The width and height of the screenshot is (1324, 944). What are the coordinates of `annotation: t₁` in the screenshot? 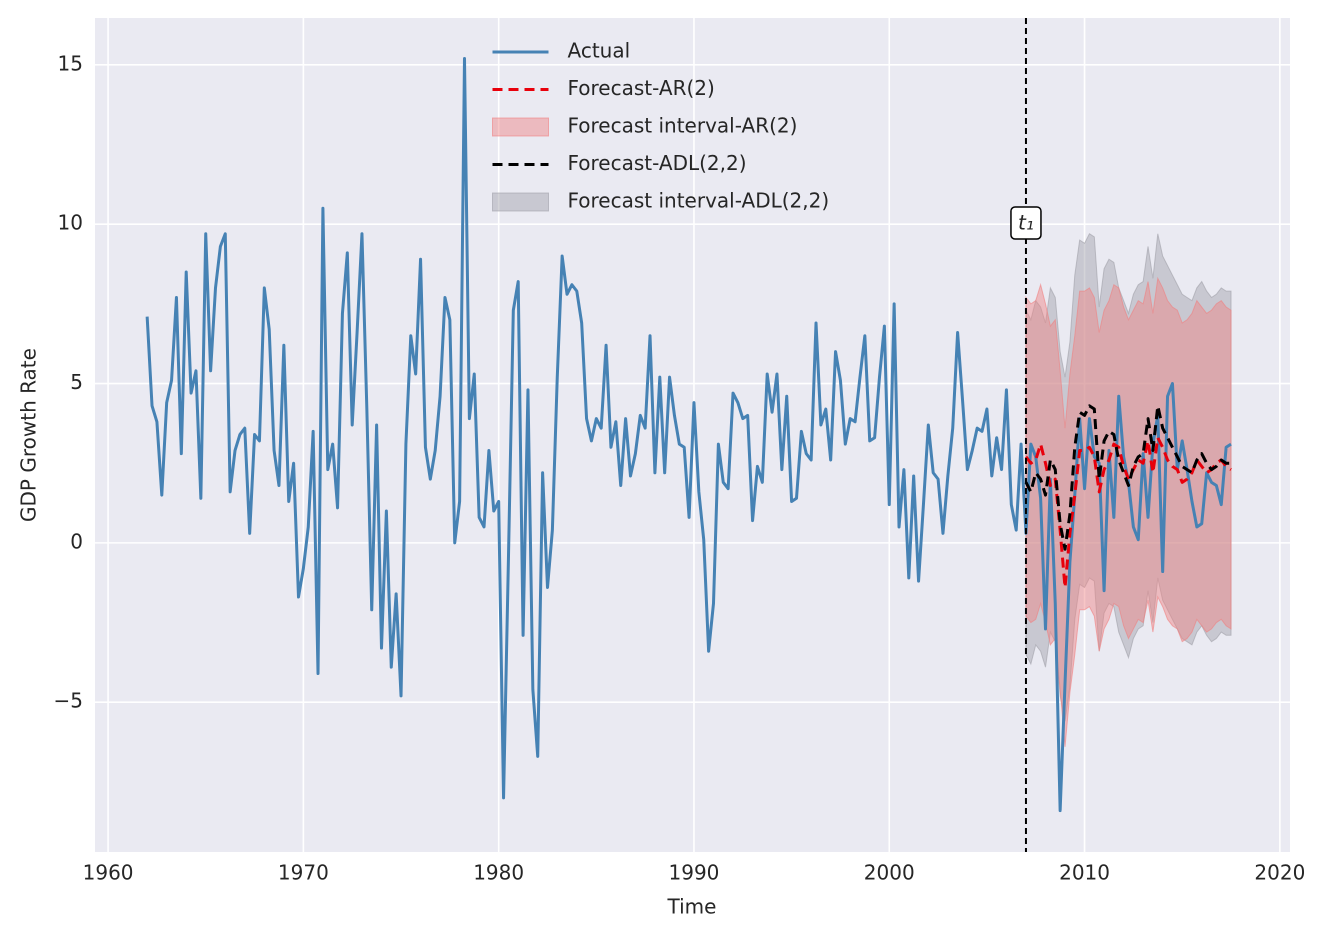 It's located at (1026, 223).